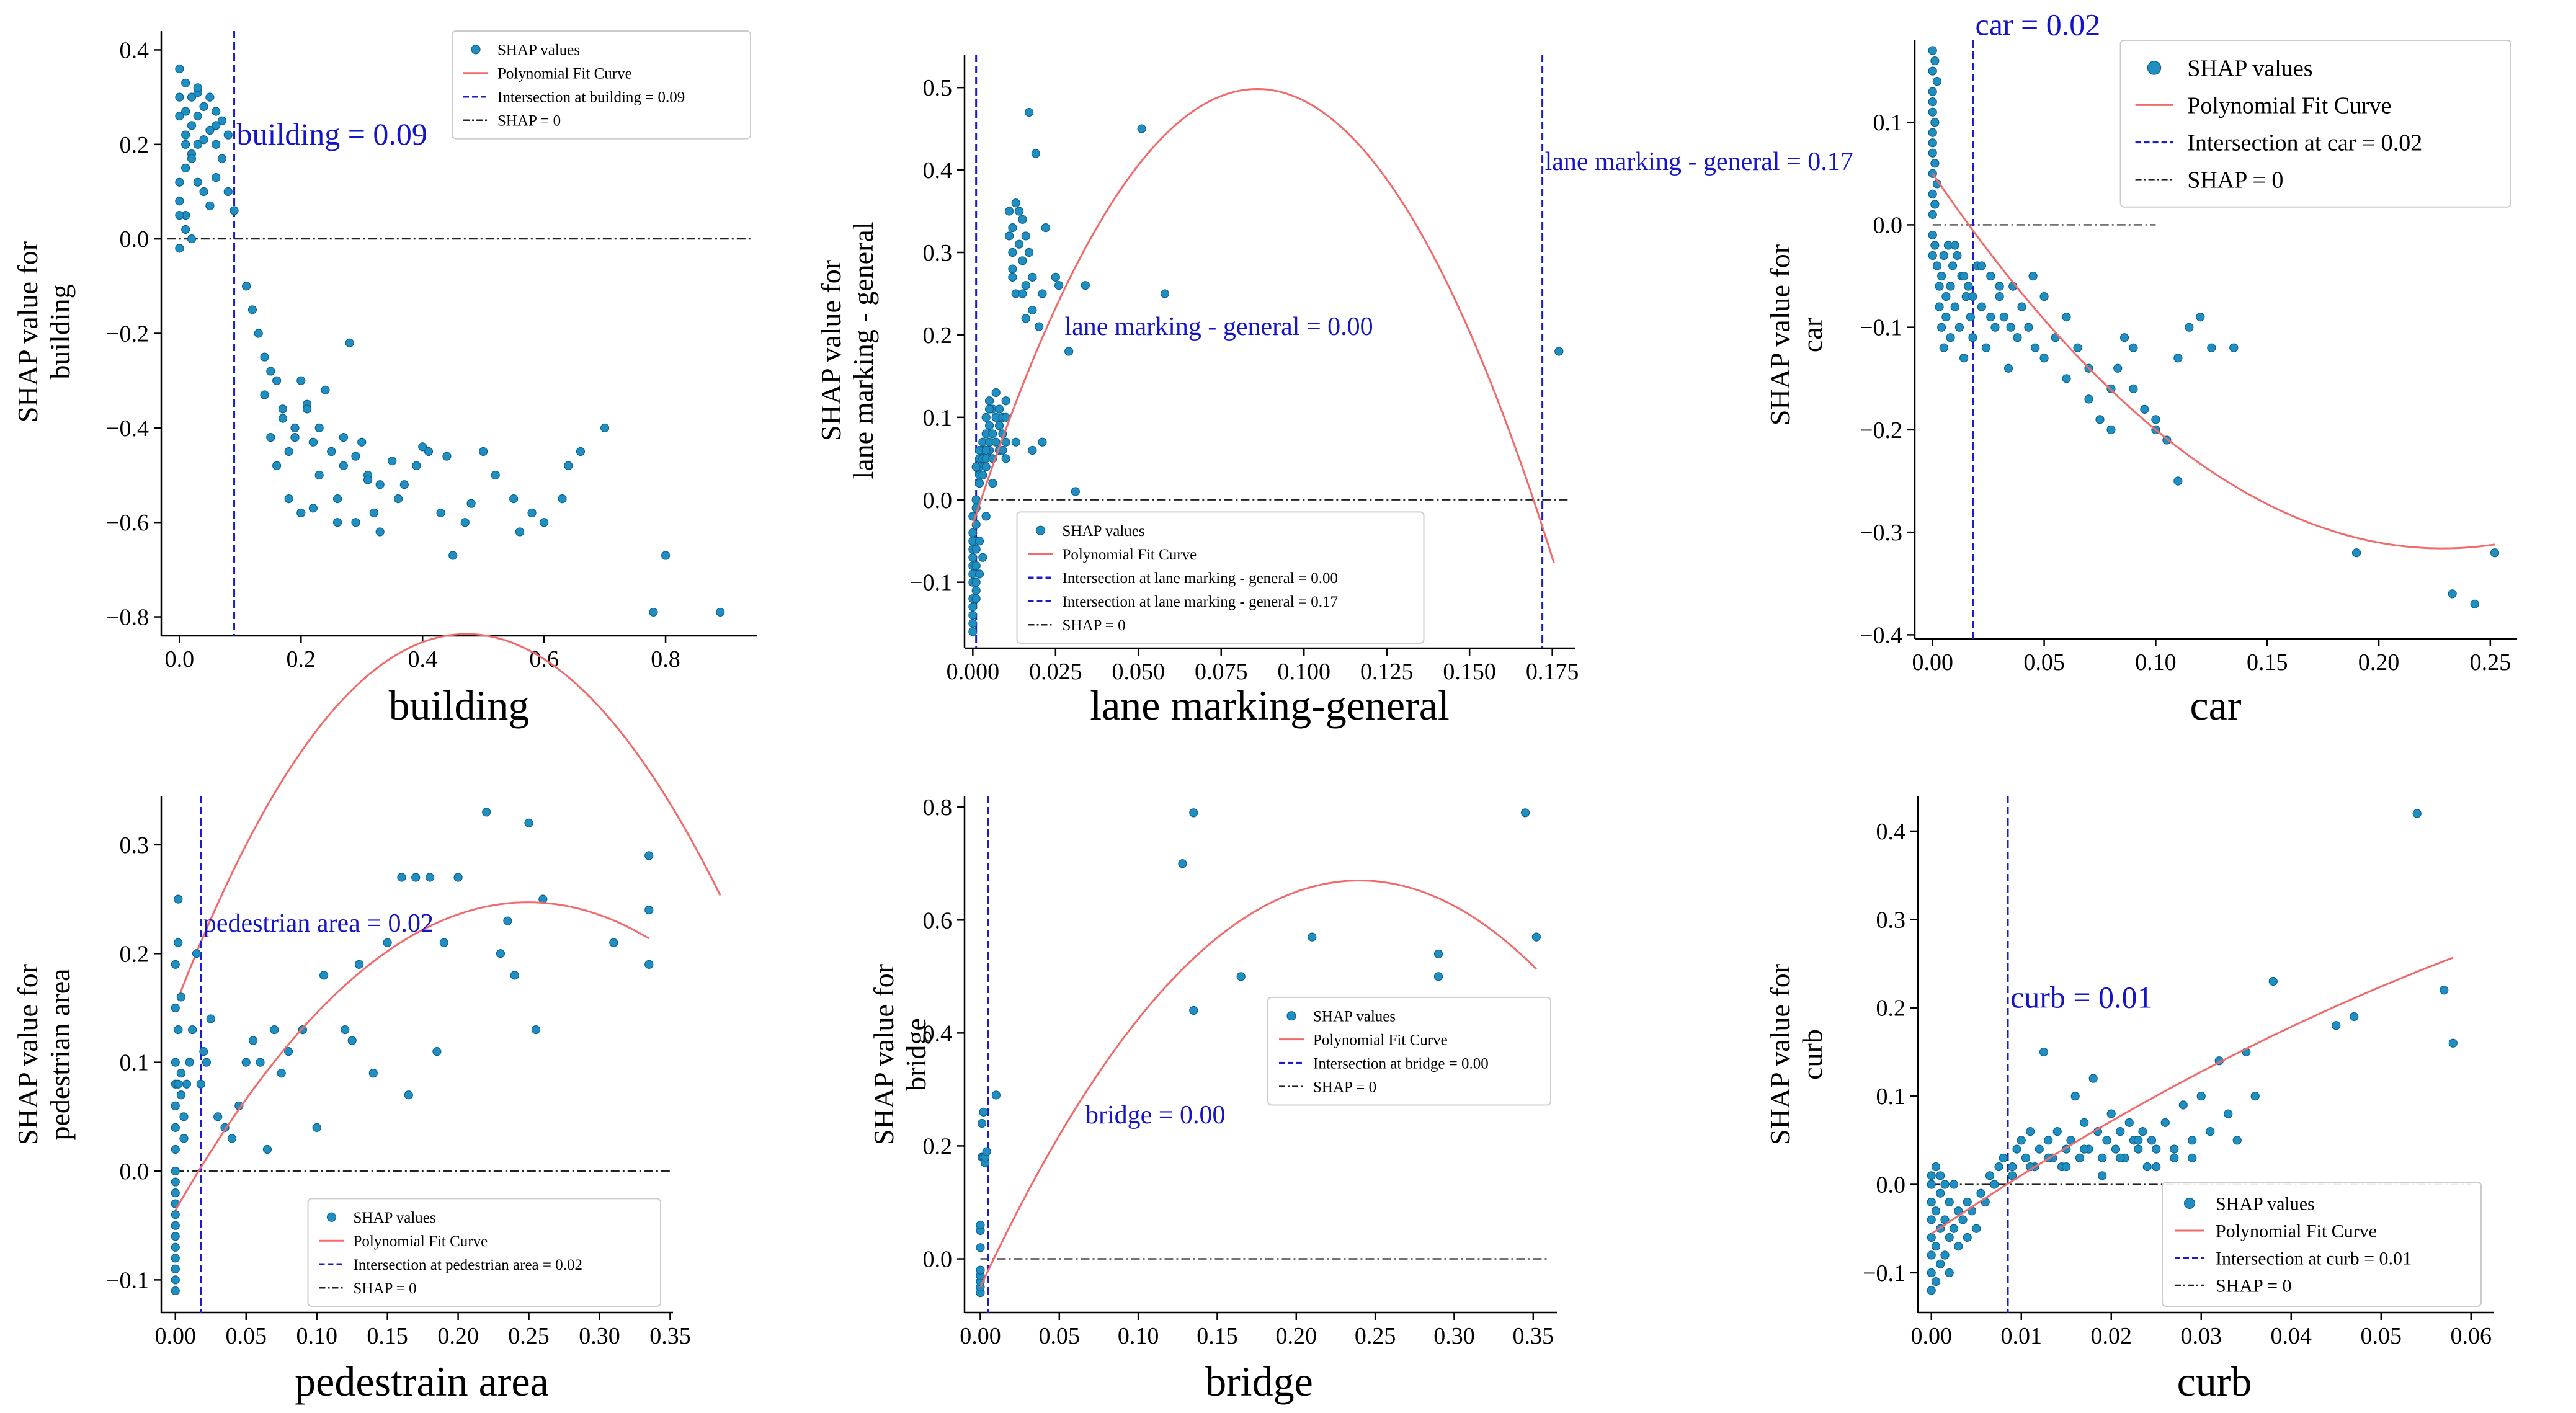  I want to click on legend-entry-label: Intersection at car = 0.02, so click(2304, 143).